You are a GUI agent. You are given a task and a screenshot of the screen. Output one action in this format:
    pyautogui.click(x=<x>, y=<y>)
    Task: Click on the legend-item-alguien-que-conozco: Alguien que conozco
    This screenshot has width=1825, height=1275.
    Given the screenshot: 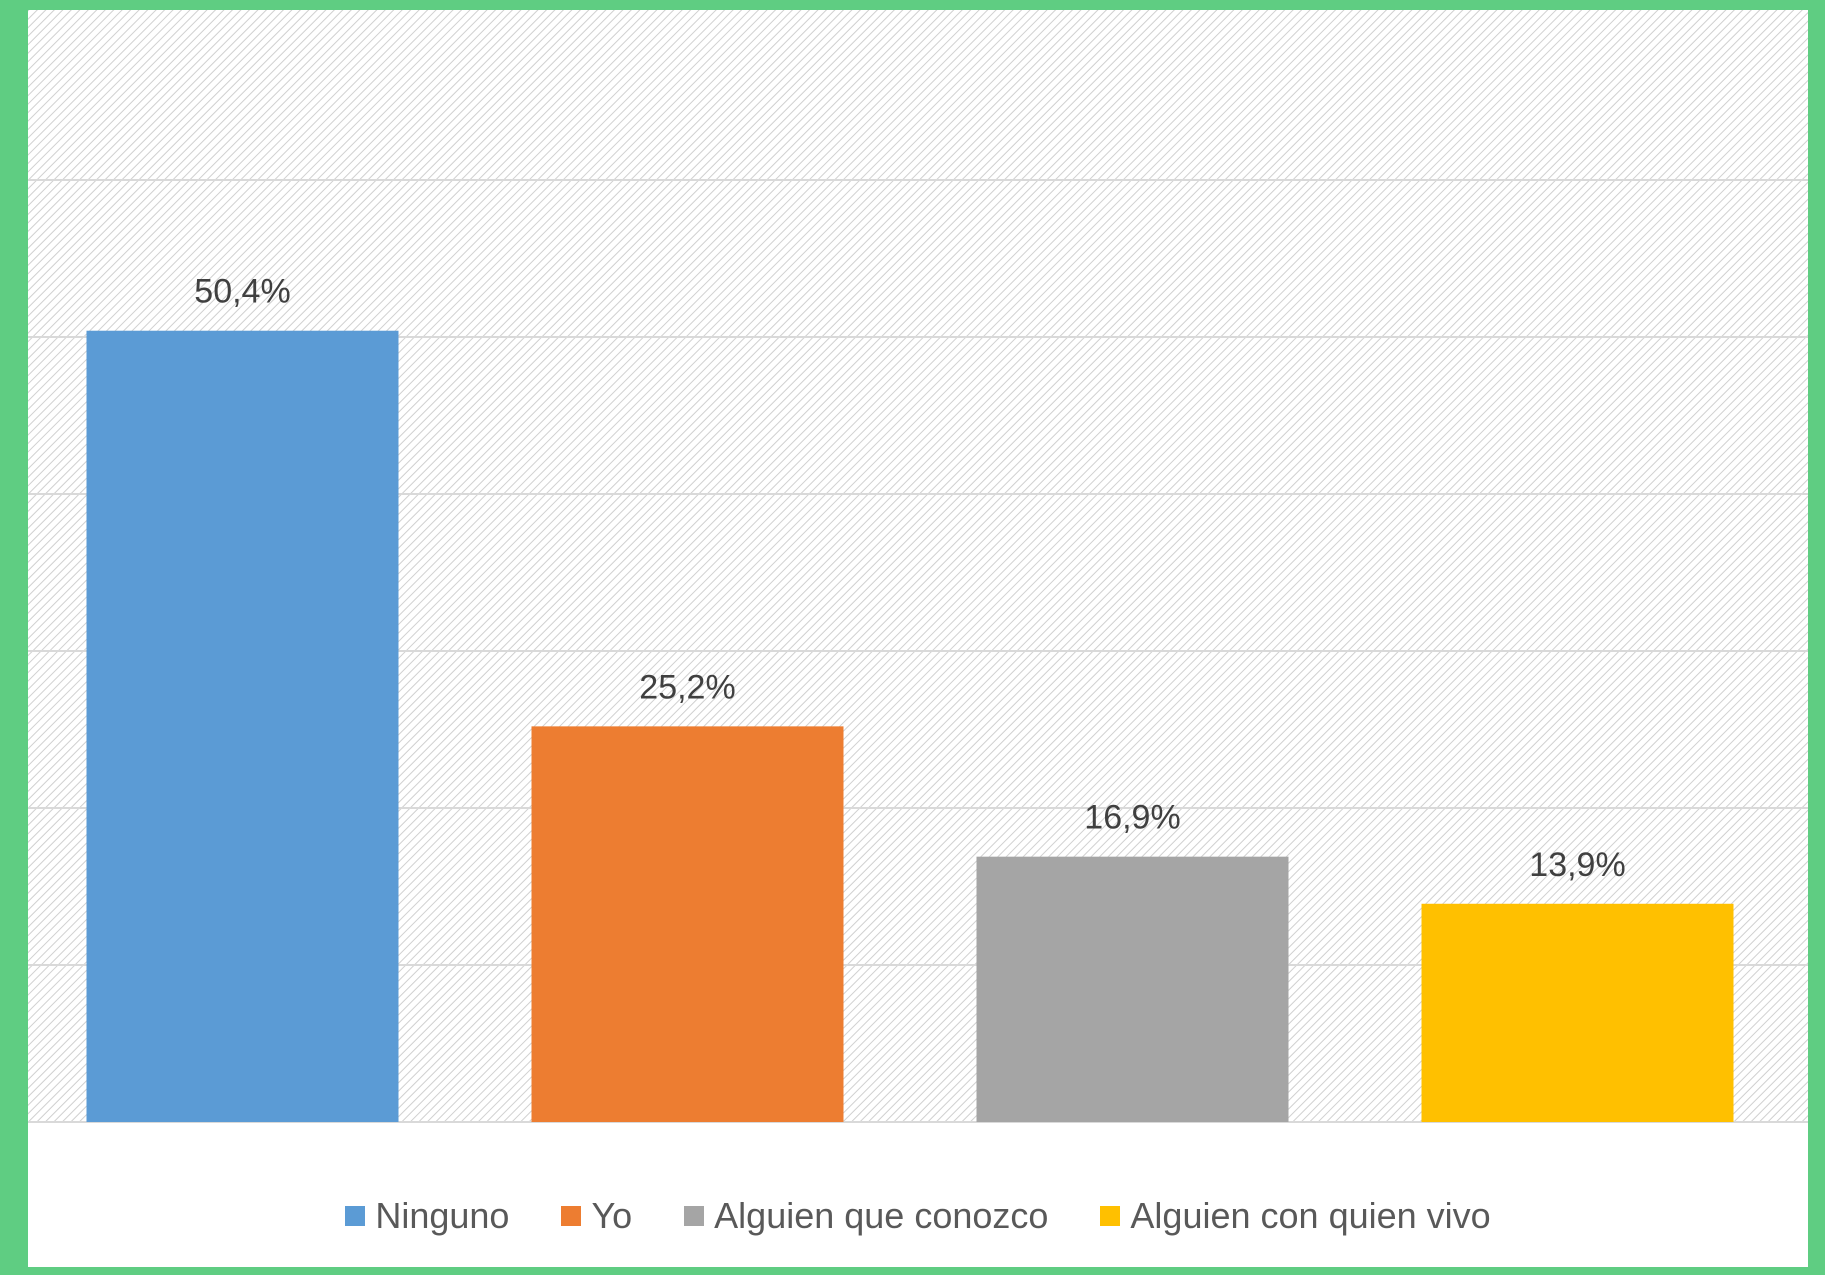 What is the action you would take?
    pyautogui.click(x=866, y=1216)
    